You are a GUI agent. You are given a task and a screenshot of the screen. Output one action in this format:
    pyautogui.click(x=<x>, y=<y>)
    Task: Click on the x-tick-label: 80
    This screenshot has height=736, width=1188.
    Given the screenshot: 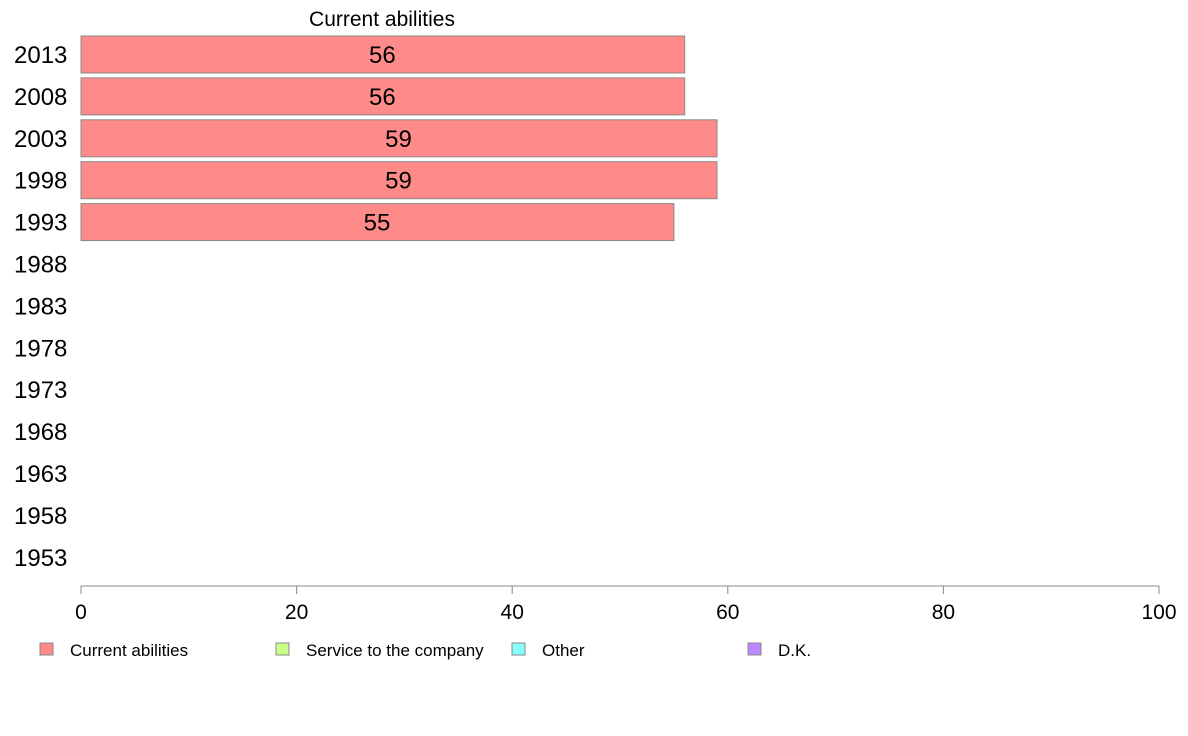 What is the action you would take?
    pyautogui.click(x=943, y=612)
    